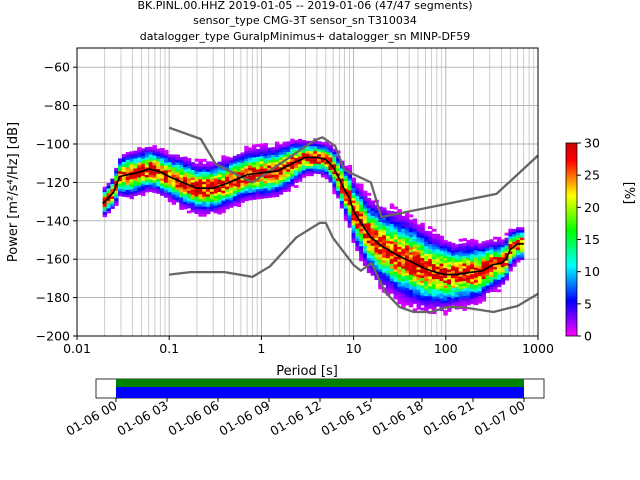 The height and width of the screenshot is (480, 640). What do you see at coordinates (56, 202) in the screenshot?
I see `y-axis-ticks: −200−180−160−140−120−100−80−60` at bounding box center [56, 202].